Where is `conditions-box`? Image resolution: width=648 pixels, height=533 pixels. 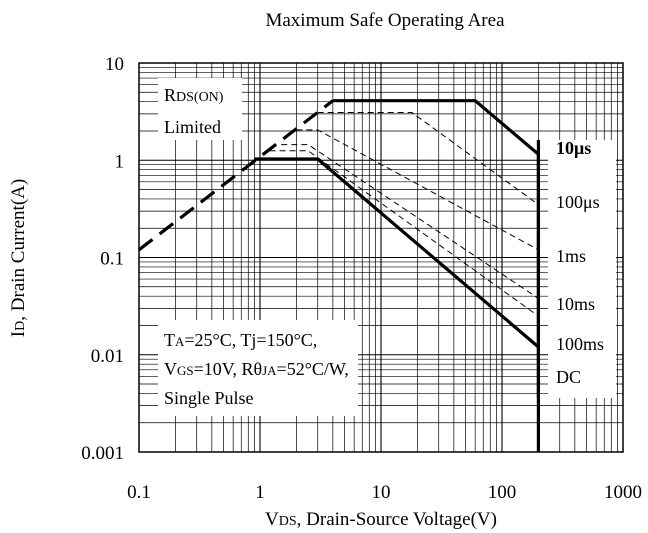 conditions-box is located at coordinates (258, 368).